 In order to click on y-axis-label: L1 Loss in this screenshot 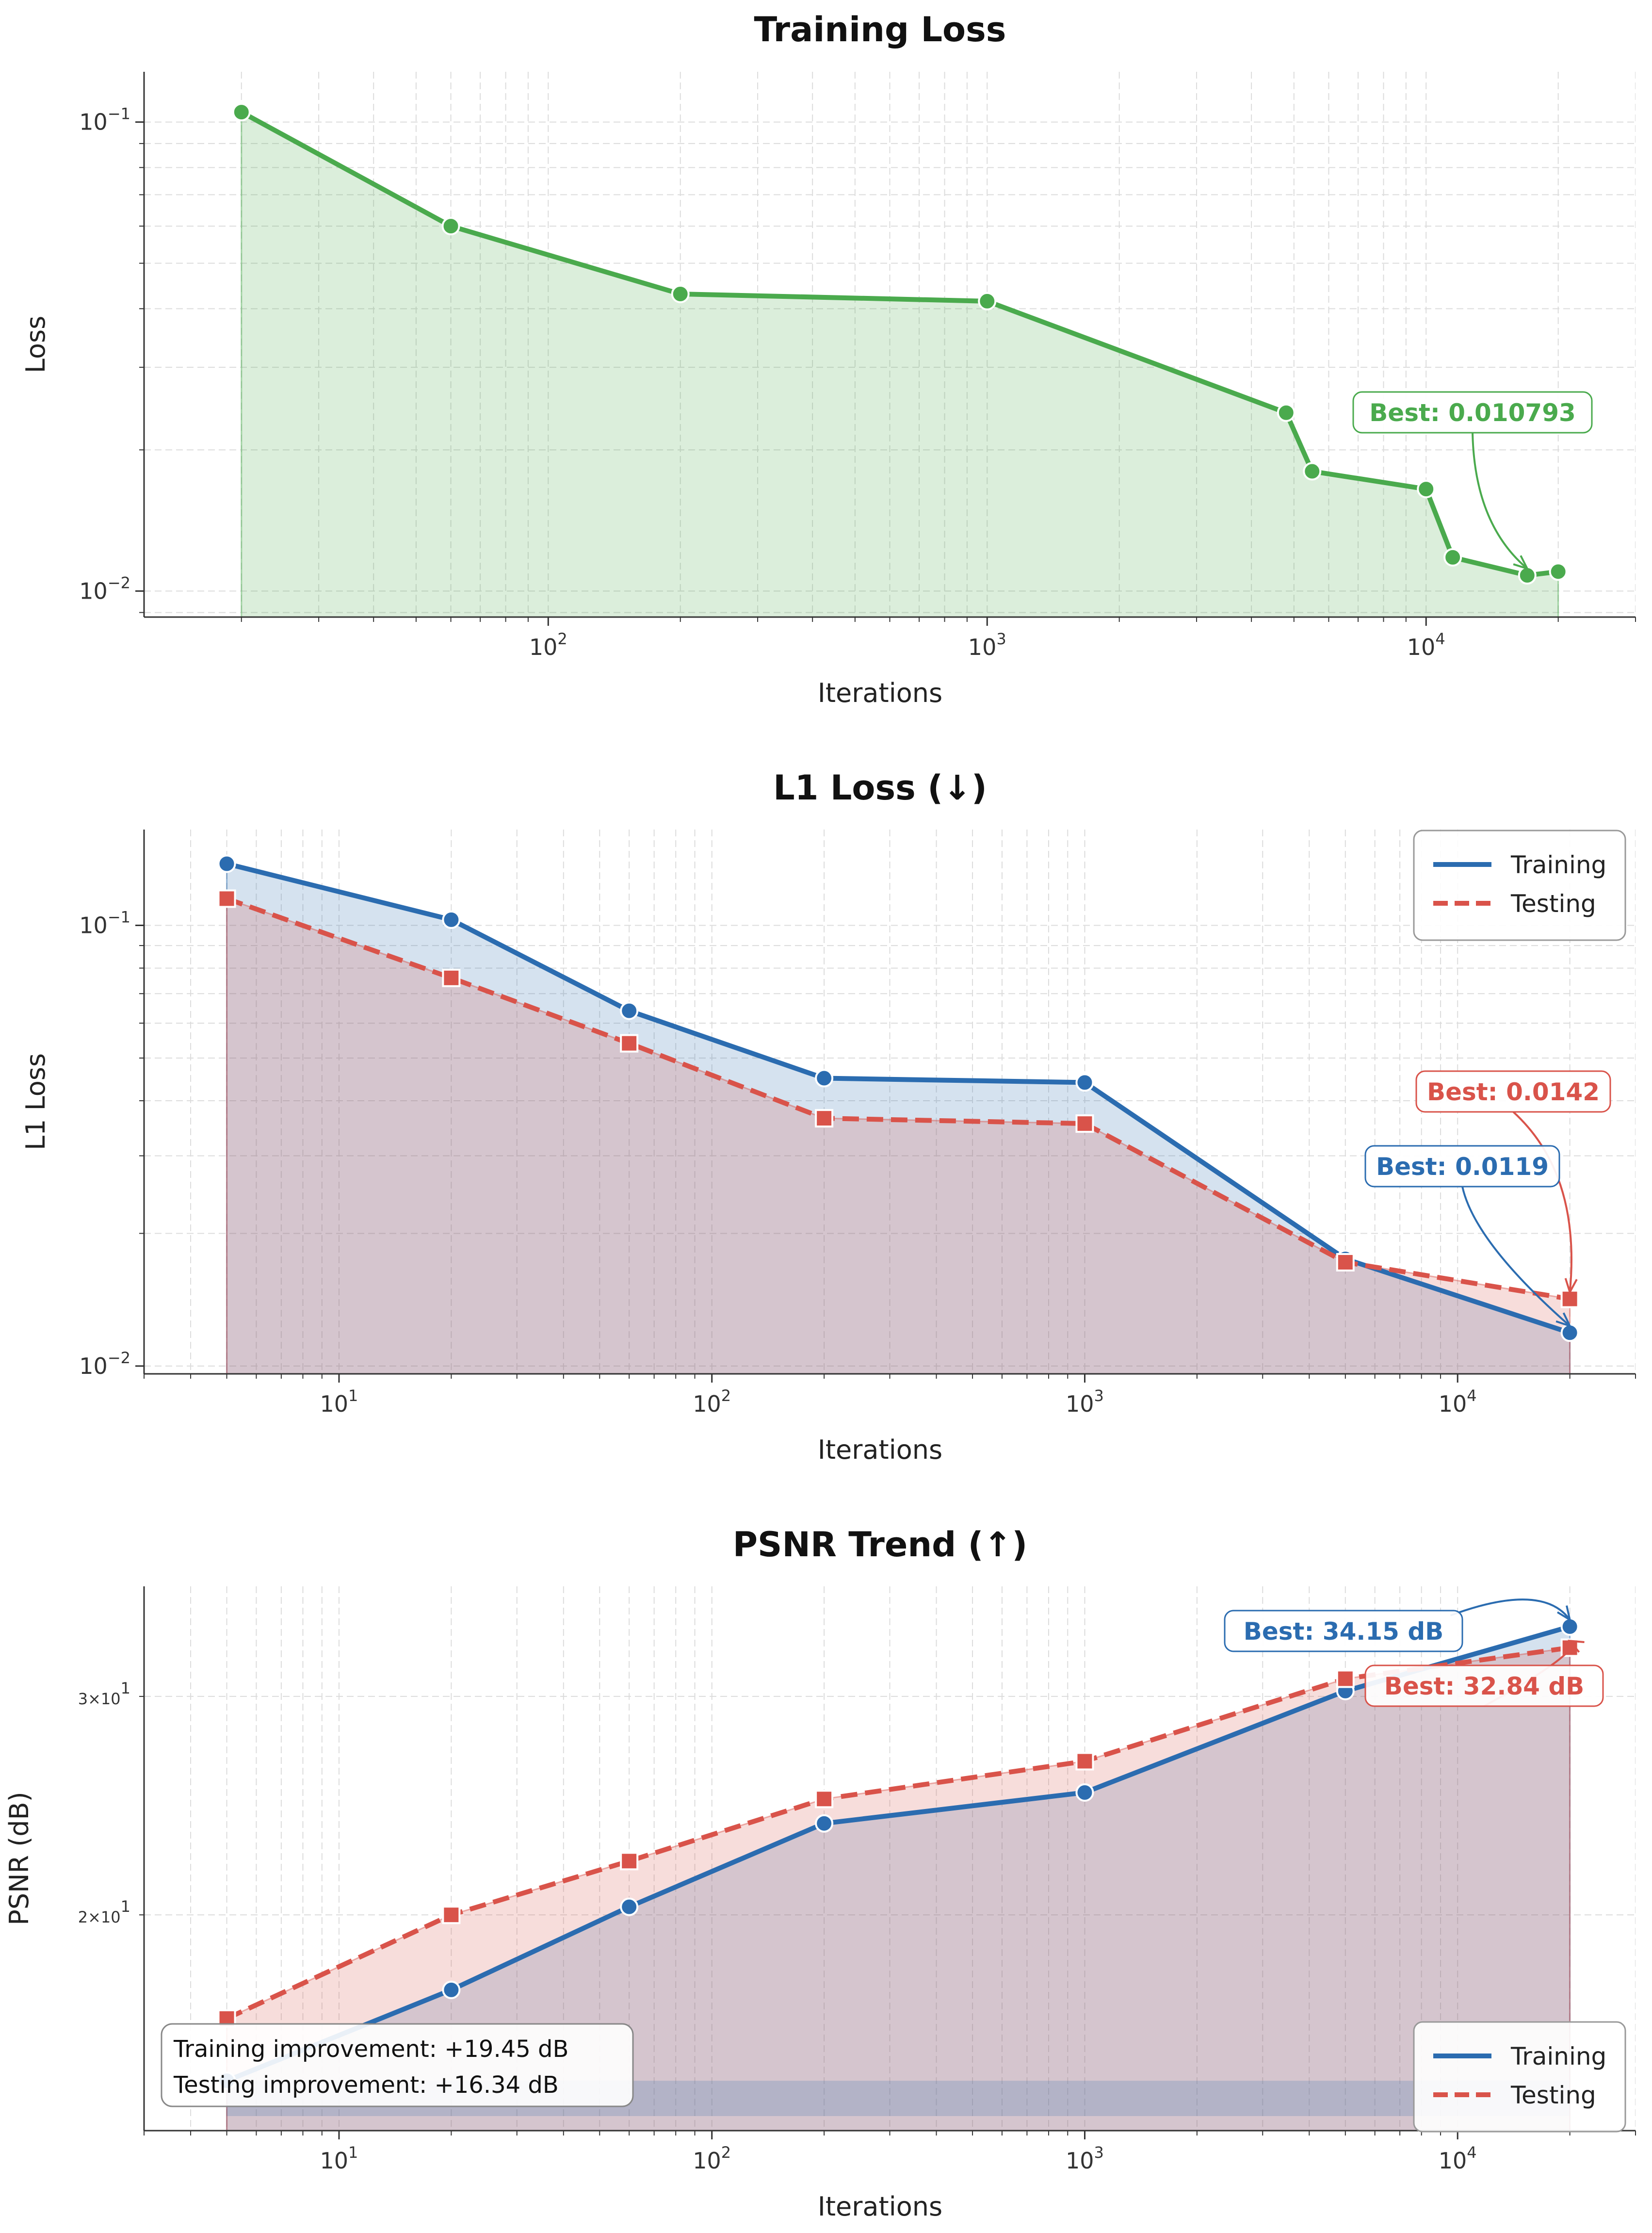, I will do `click(35, 1101)`.